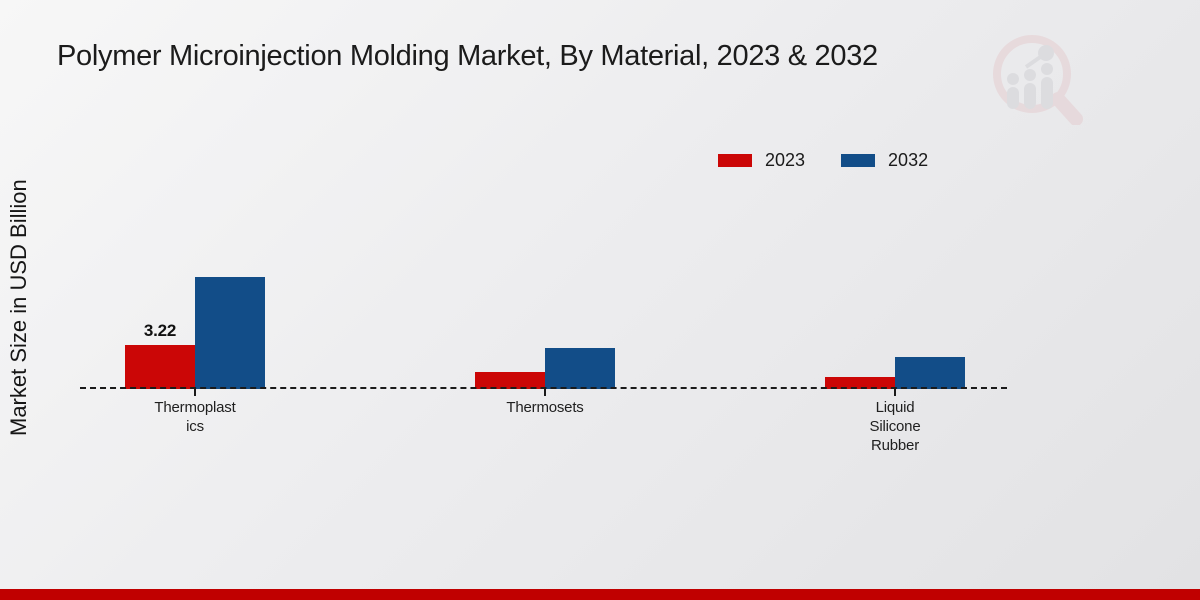 The height and width of the screenshot is (600, 1200). I want to click on x-axis-category-label: Thermoplast ics, so click(195, 417).